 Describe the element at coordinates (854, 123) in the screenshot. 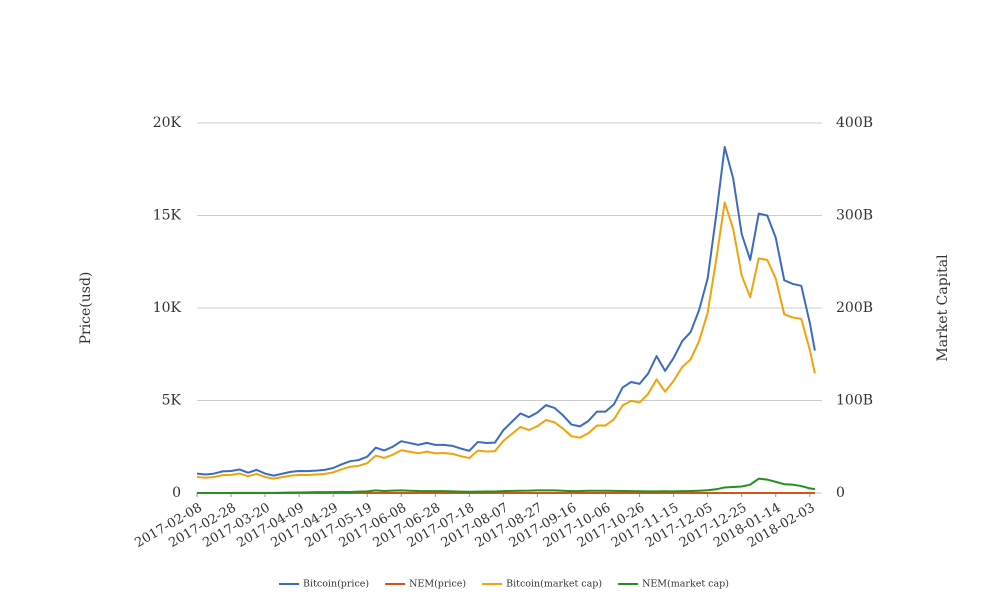

I see `y2-tick-label: 400B` at that location.